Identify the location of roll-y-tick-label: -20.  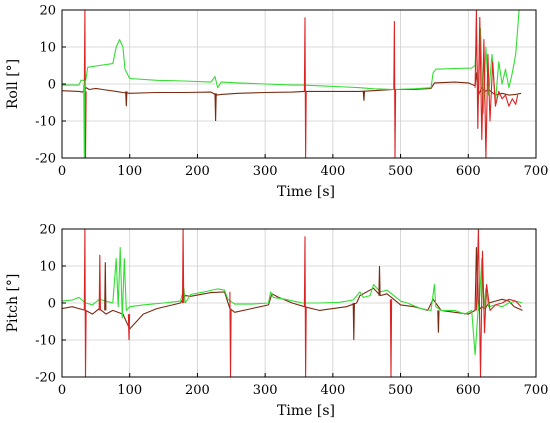
(45, 159).